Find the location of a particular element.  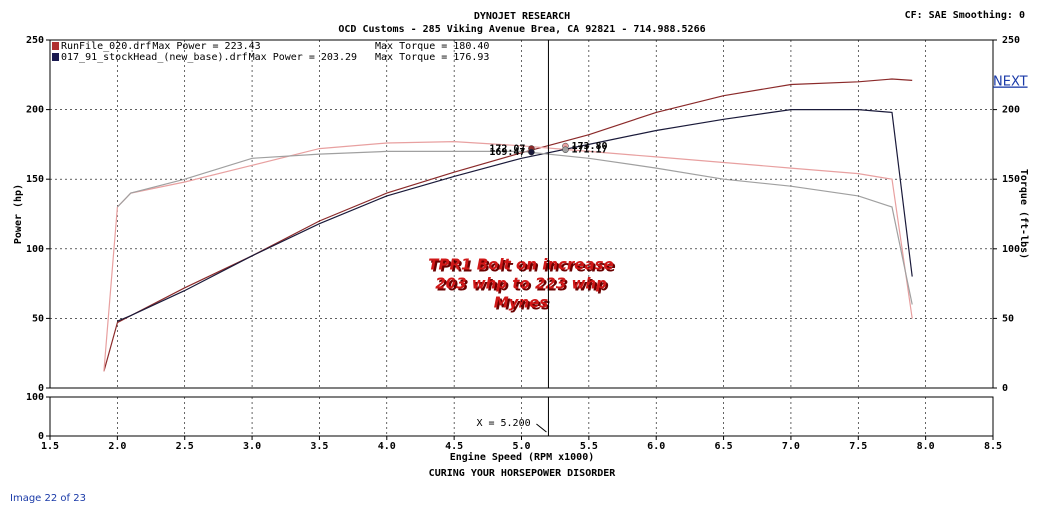

x-tick-label: 3.5 is located at coordinates (319, 446).